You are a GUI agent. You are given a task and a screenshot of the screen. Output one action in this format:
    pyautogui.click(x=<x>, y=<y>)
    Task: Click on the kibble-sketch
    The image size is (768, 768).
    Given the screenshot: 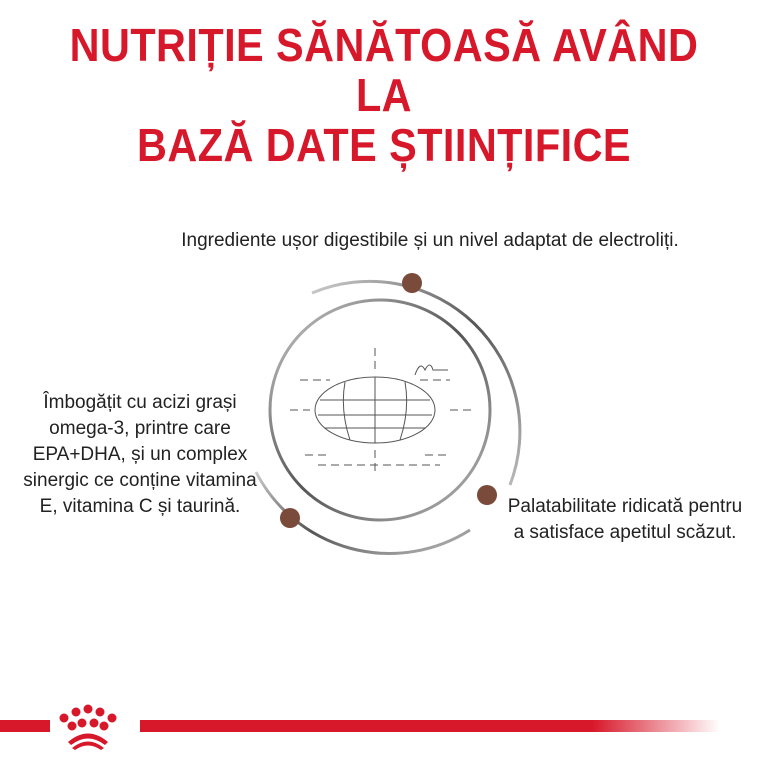 What is the action you would take?
    pyautogui.click(x=382, y=411)
    